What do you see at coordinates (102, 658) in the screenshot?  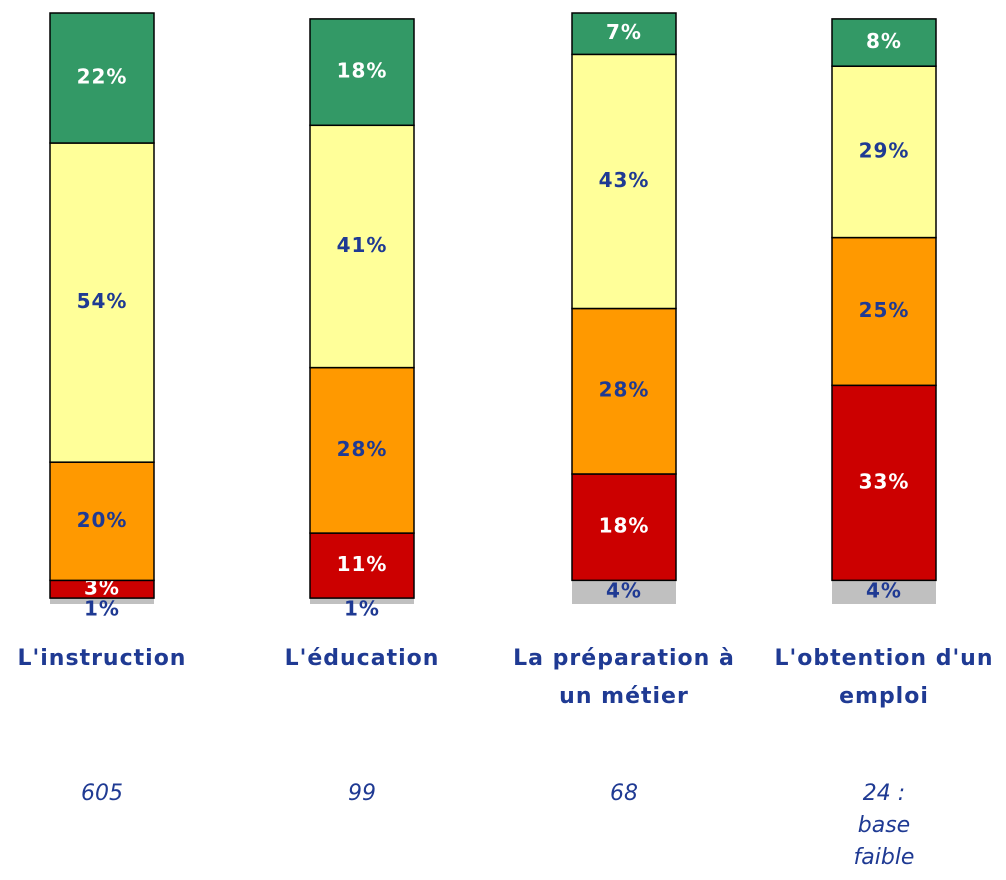 I see `category-label: L'instruction` at bounding box center [102, 658].